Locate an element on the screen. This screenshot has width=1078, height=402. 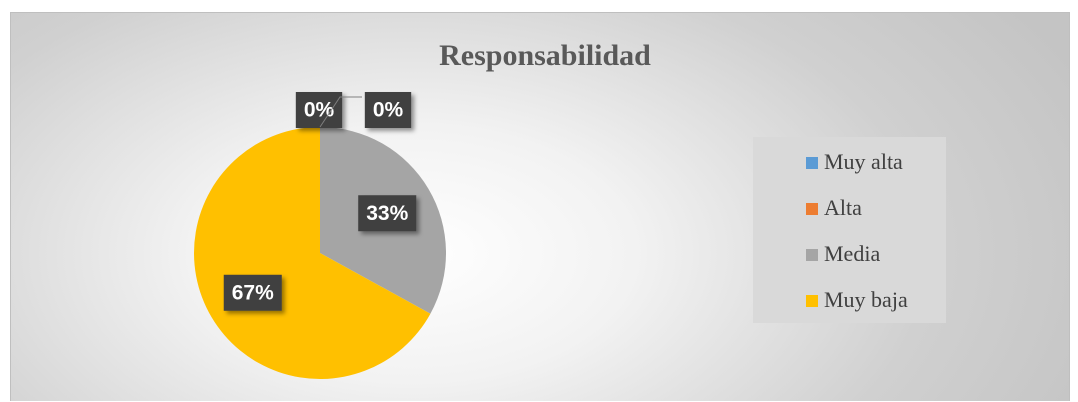
data-label-text: 67% is located at coordinates (253, 292).